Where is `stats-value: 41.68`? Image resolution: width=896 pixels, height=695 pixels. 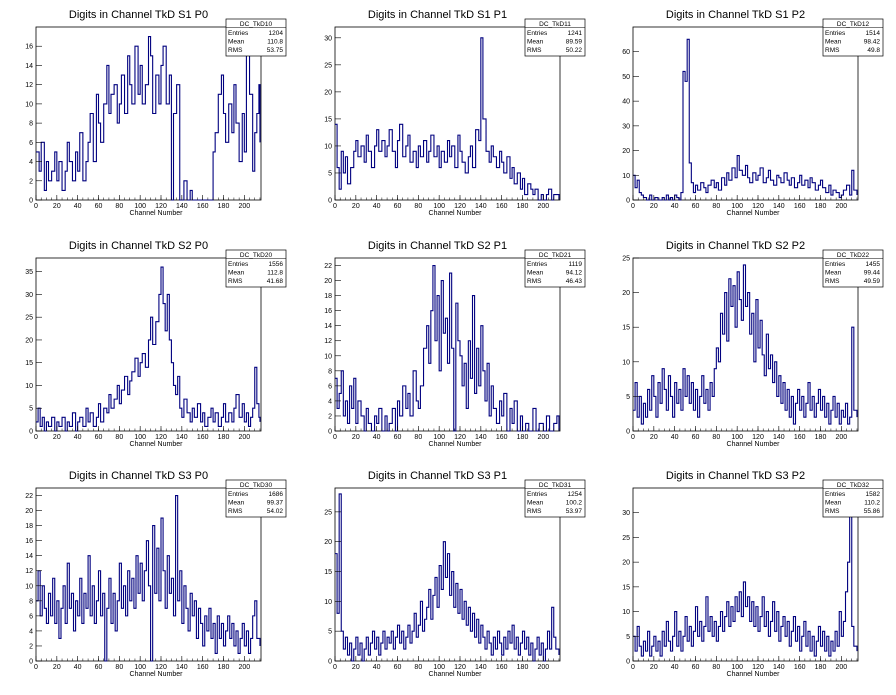 stats-value: 41.68 is located at coordinates (275, 281).